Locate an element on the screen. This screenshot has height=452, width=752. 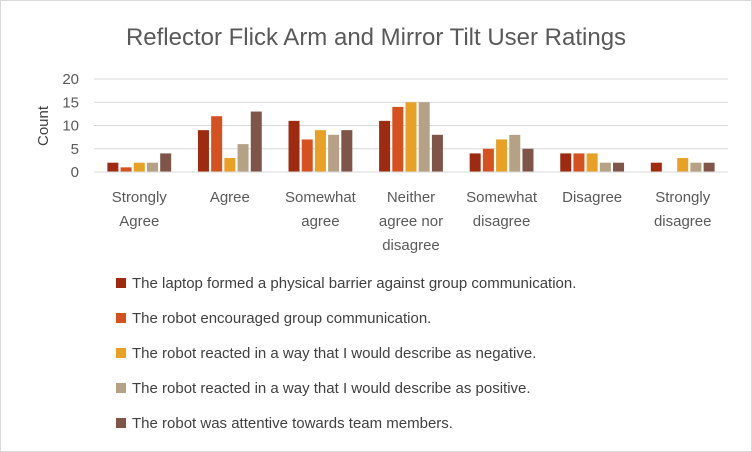
y-tick-label: 0 is located at coordinates (75, 172).